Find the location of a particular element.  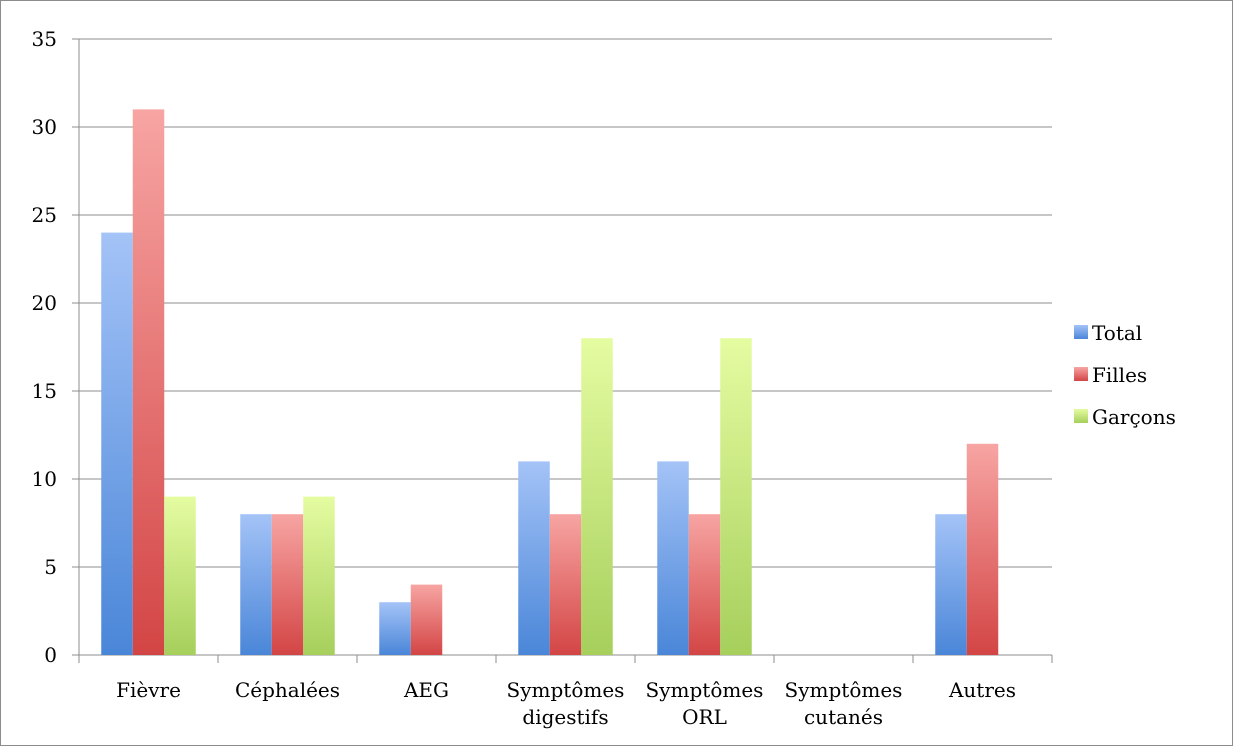

y-tick-label: 15 is located at coordinates (44, 391).